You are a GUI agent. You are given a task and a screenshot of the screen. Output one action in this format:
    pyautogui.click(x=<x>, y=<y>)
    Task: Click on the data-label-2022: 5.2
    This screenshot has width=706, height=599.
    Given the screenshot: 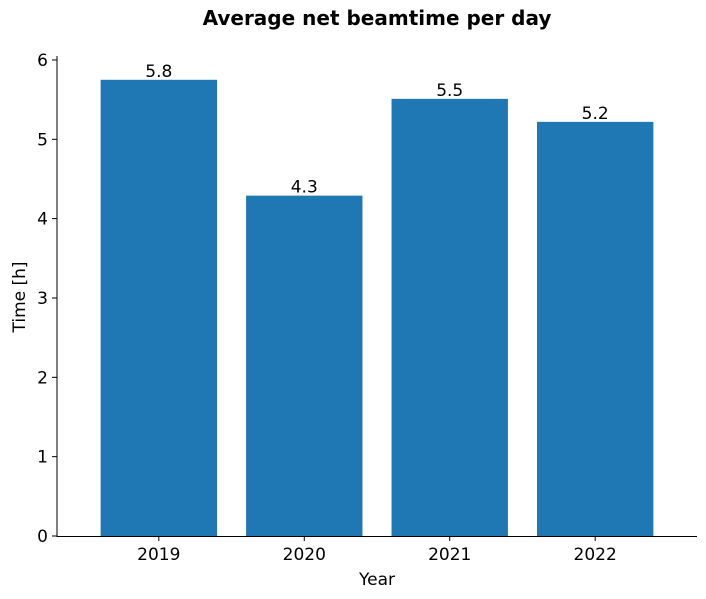 What is the action you would take?
    pyautogui.click(x=595, y=114)
    